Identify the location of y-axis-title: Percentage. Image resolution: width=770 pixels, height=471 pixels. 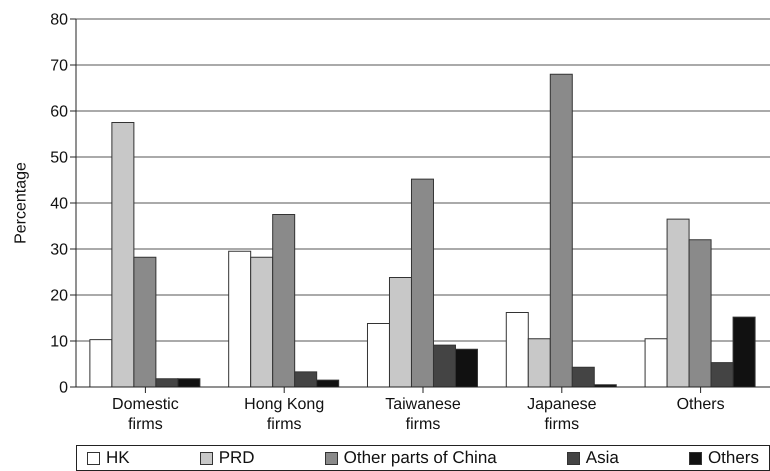
(21, 203).